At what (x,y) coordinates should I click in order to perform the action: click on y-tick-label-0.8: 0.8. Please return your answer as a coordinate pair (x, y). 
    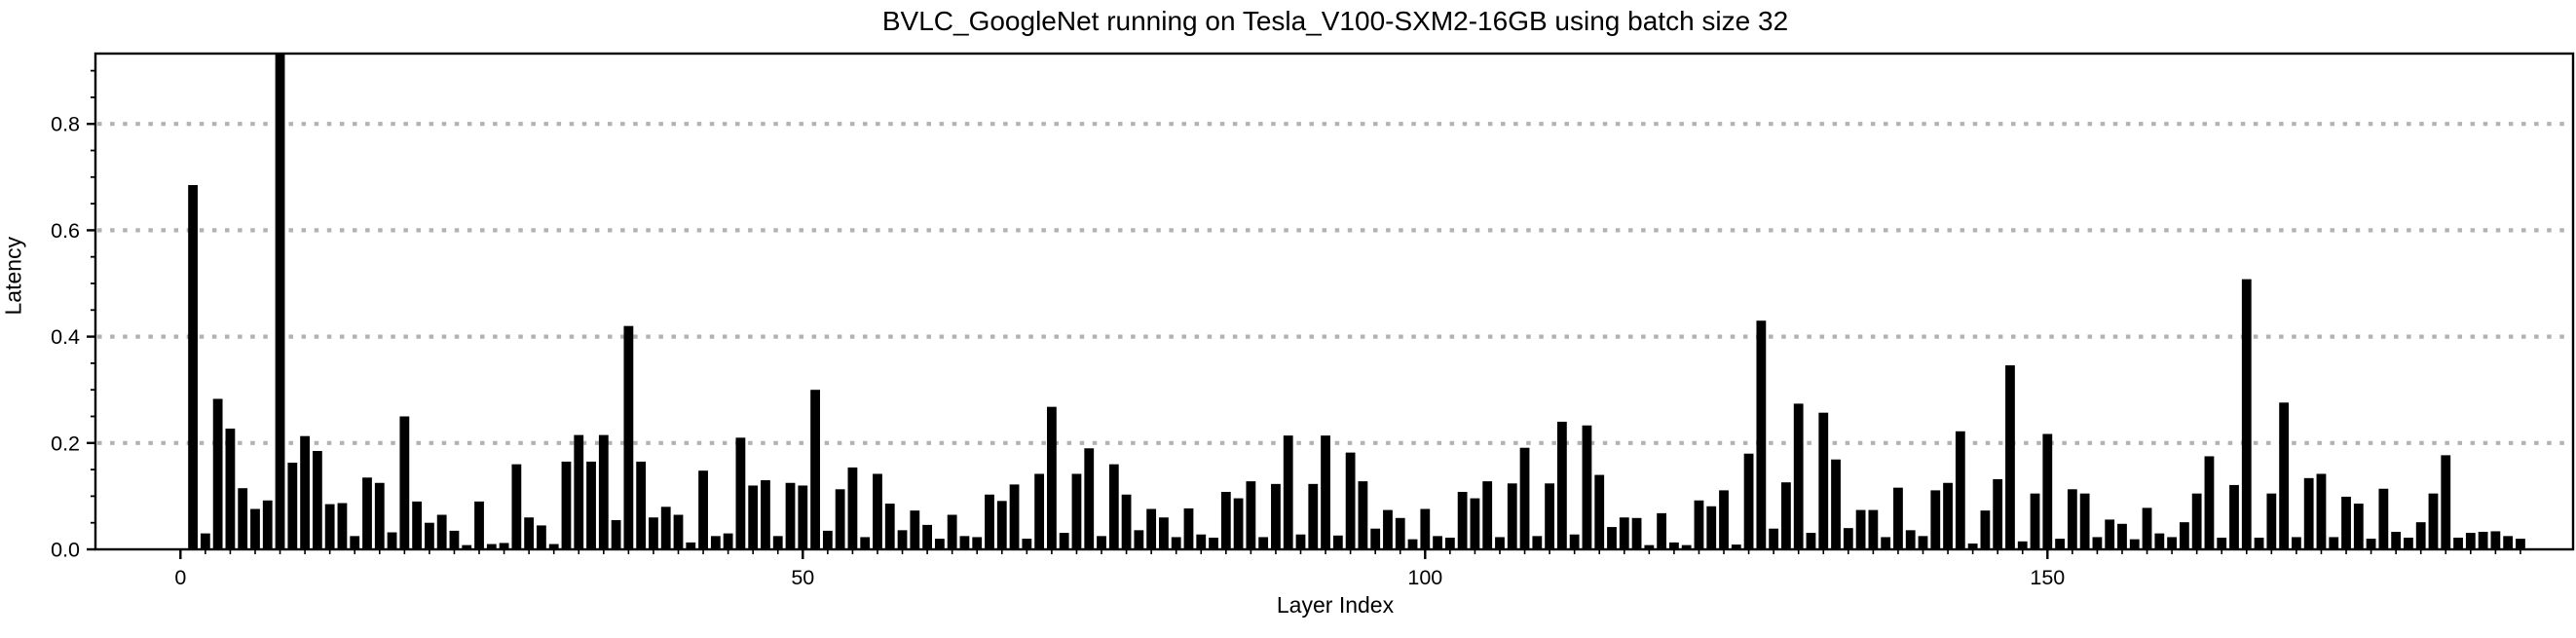
    Looking at the image, I should click on (65, 125).